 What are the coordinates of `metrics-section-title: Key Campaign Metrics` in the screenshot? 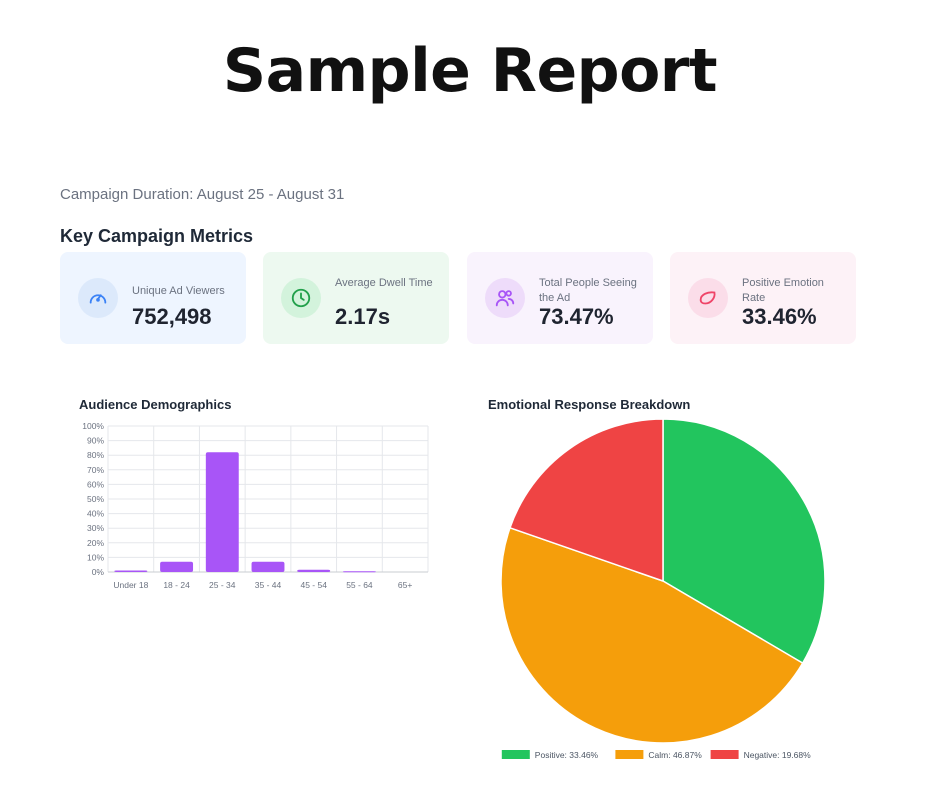 It's located at (157, 236).